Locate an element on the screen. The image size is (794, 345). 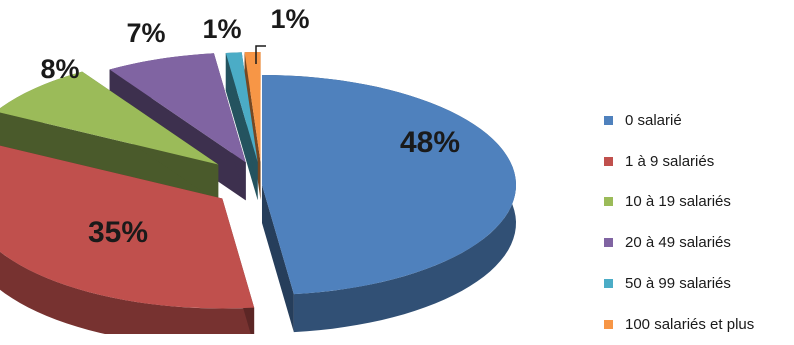
legend-label-4: 50 à 99 salariés is located at coordinates (678, 284).